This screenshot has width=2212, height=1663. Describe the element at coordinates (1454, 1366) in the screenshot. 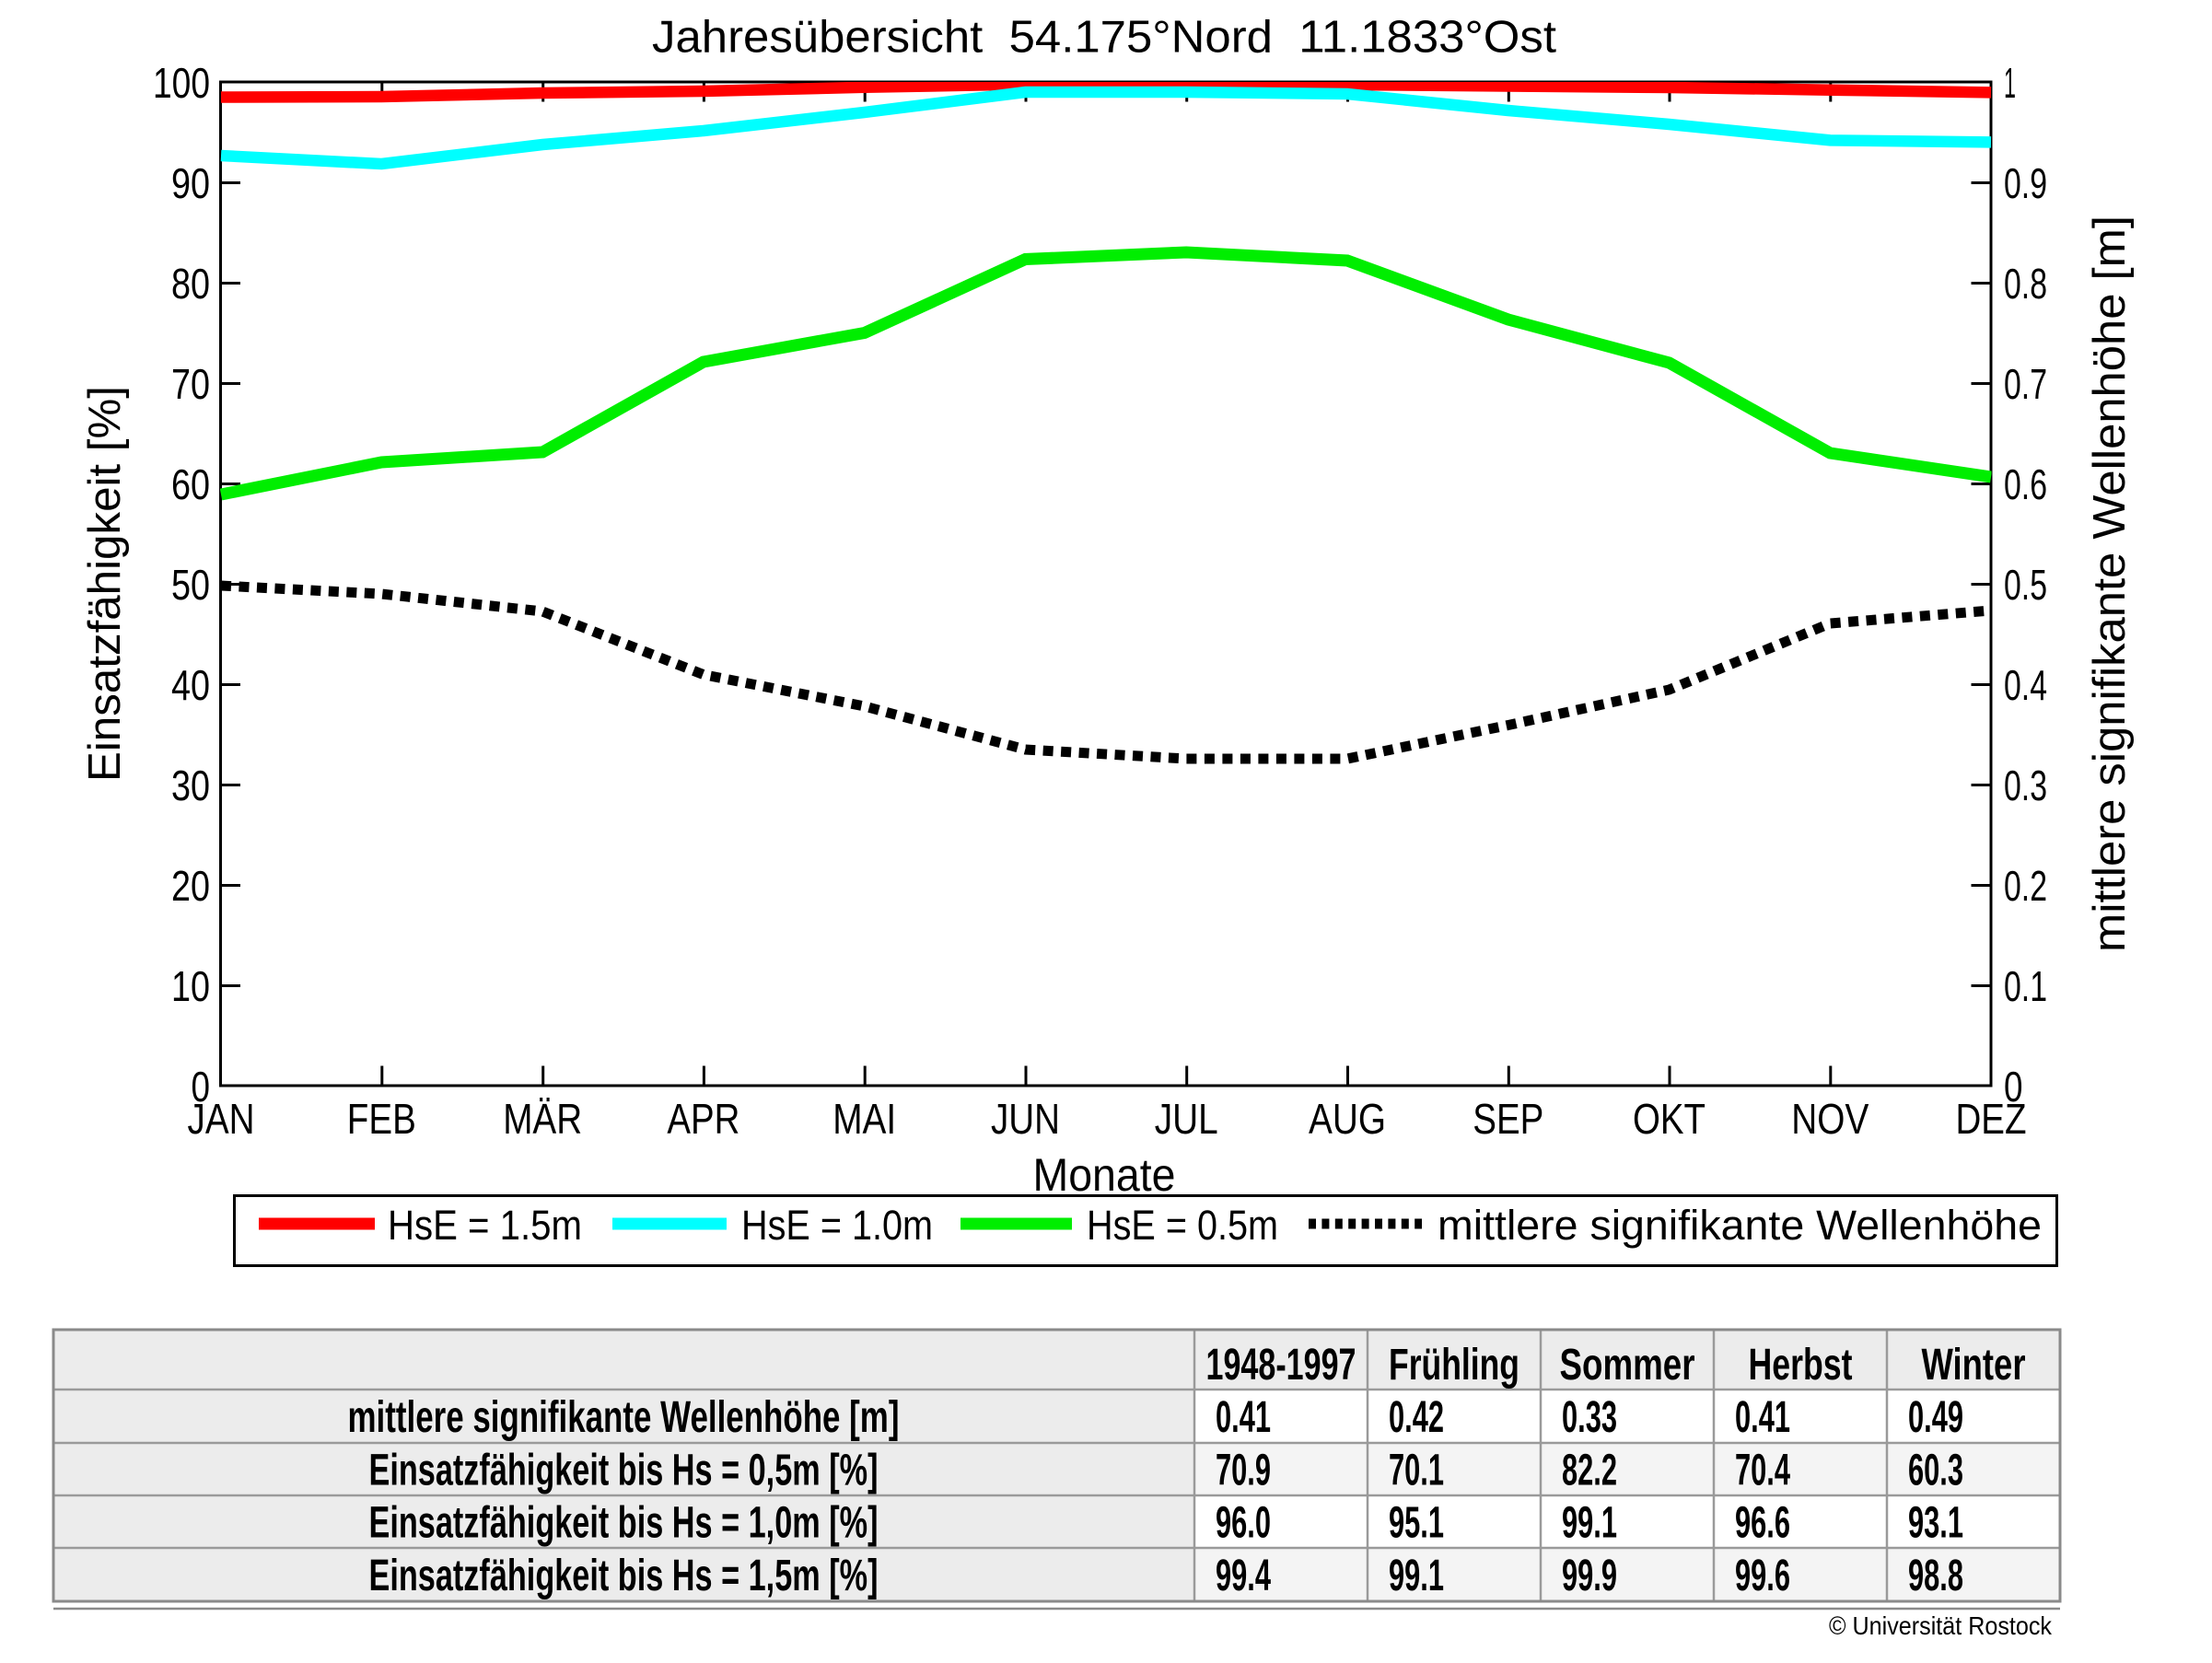

I see `svg-text: Frühling` at that location.